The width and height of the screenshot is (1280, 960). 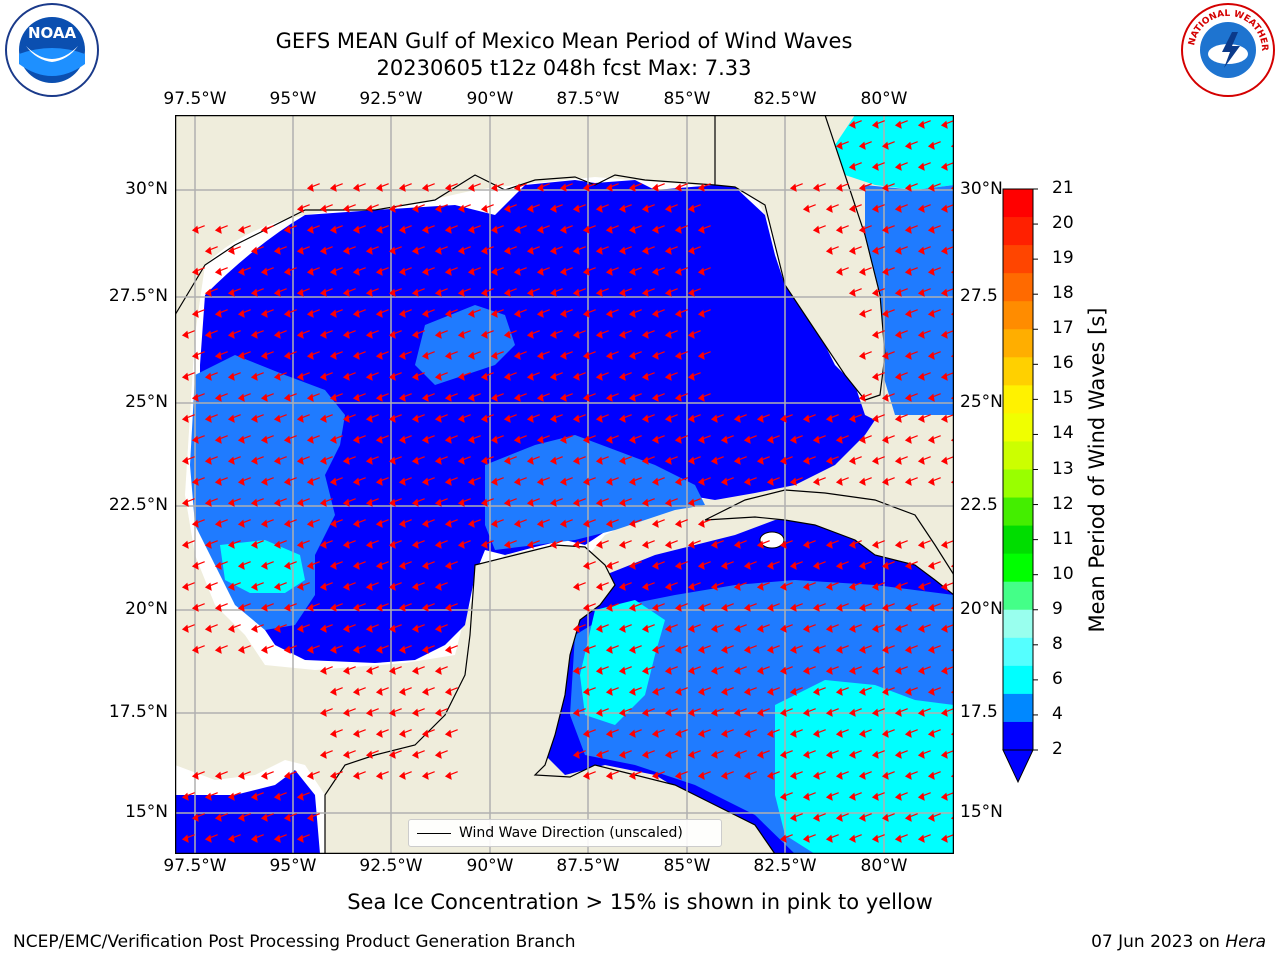 What do you see at coordinates (979, 712) in the screenshot?
I see `lat-label: 17.5` at bounding box center [979, 712].